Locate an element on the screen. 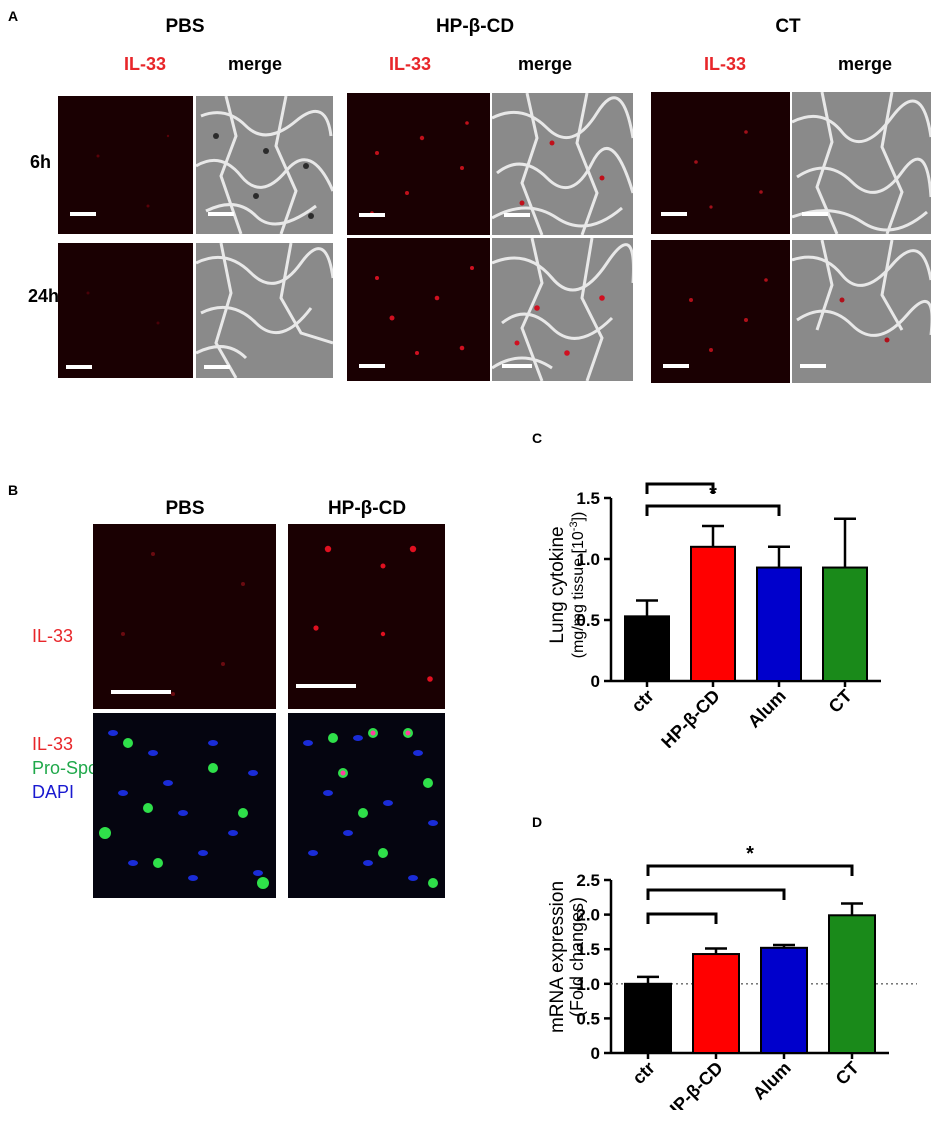 Image resolution: width=938 pixels, height=1123 pixels. micrograph-hpbcd-merge-24h is located at coordinates (562, 309).